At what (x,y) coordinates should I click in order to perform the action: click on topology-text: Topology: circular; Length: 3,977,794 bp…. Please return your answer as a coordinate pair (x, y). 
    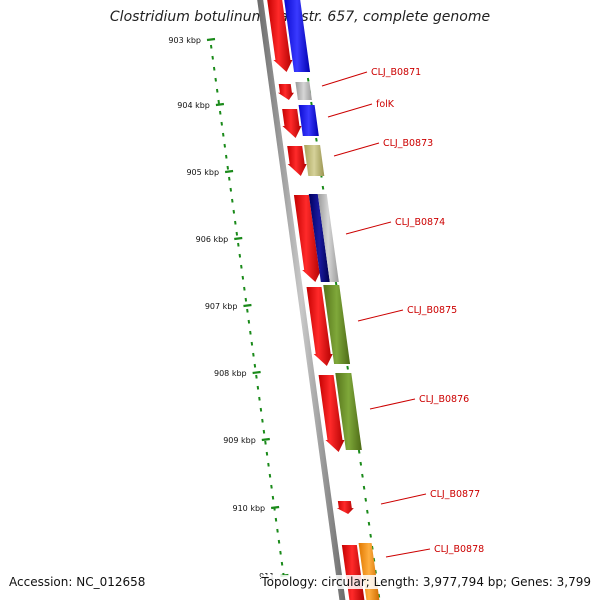
    Looking at the image, I should click on (426, 582).